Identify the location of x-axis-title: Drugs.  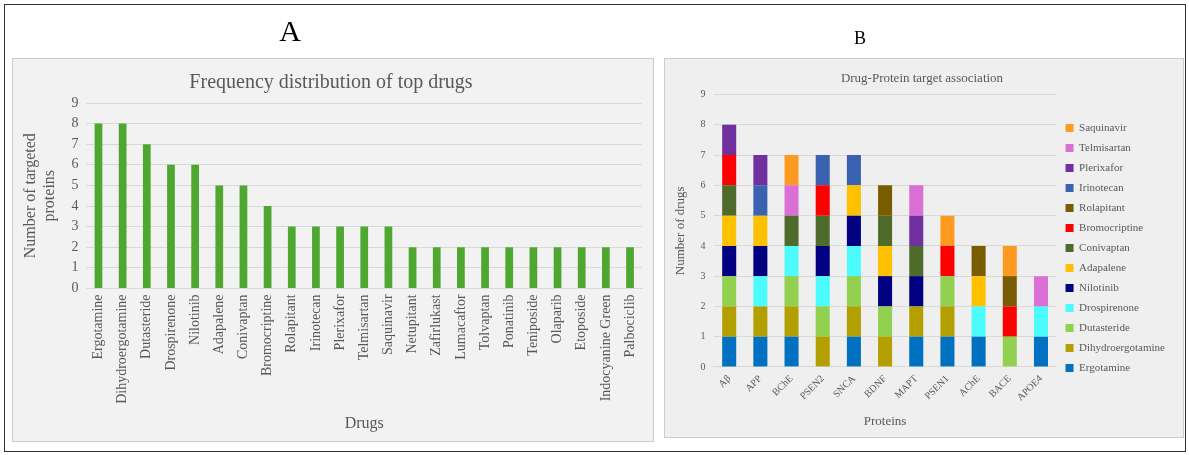
(364, 422).